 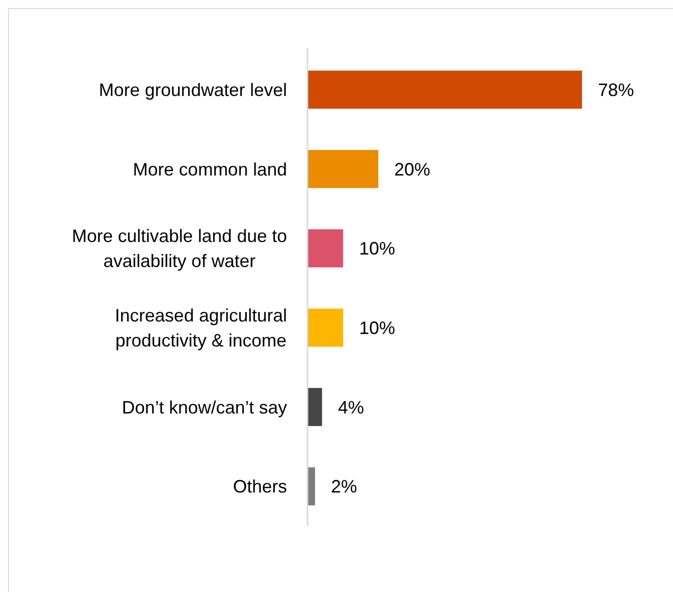 I want to click on data-label: 2%, so click(x=344, y=486).